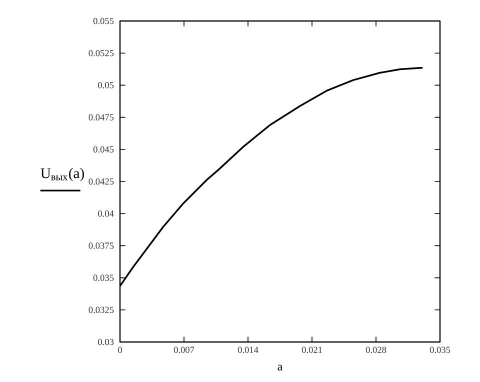 The width and height of the screenshot is (480, 382). Describe the element at coordinates (101, 310) in the screenshot. I see `y-tick-label: 0.0325` at that location.